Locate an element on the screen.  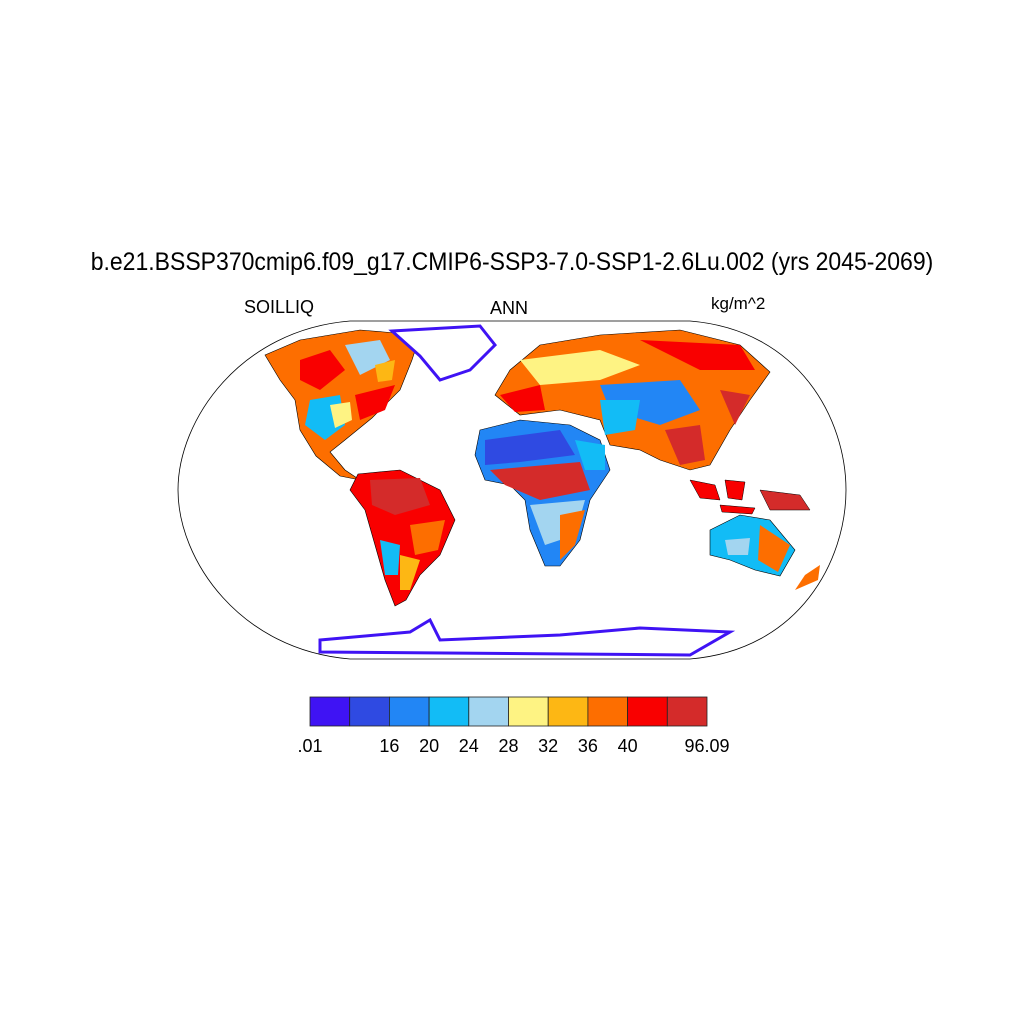
colorbar-label: 96.09 is located at coordinates (707, 746).